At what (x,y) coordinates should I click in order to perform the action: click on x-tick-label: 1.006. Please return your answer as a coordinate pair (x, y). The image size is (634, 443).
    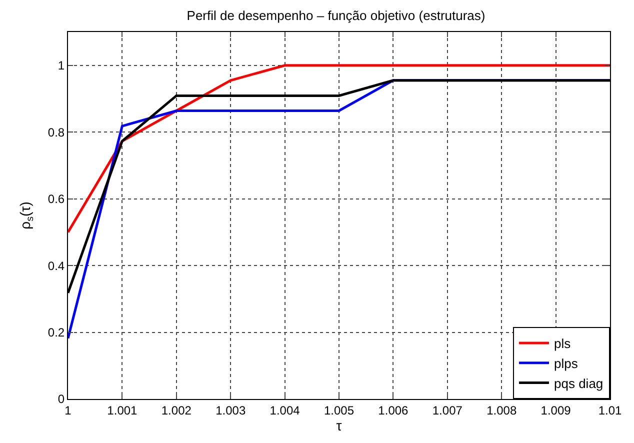
    Looking at the image, I should click on (393, 410).